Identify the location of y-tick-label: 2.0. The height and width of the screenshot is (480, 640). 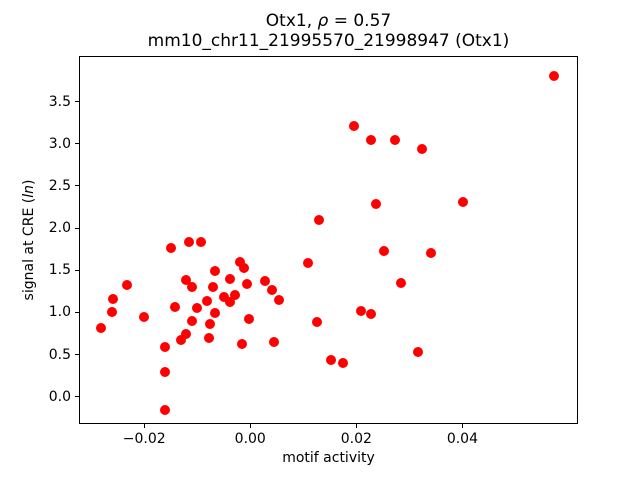
(59, 228).